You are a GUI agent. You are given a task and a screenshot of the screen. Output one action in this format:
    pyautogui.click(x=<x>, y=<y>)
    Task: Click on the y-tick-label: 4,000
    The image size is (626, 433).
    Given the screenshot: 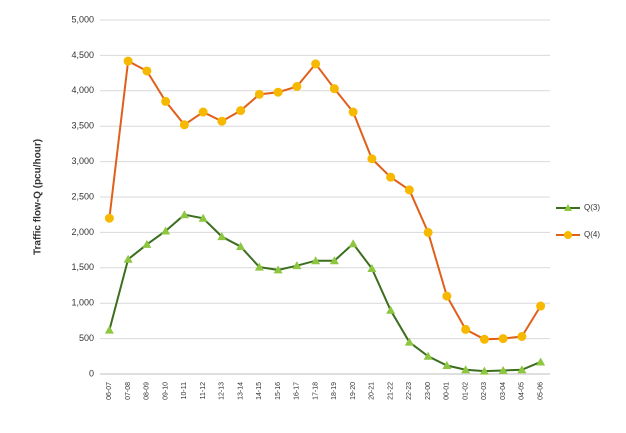 What is the action you would take?
    pyautogui.click(x=82, y=90)
    